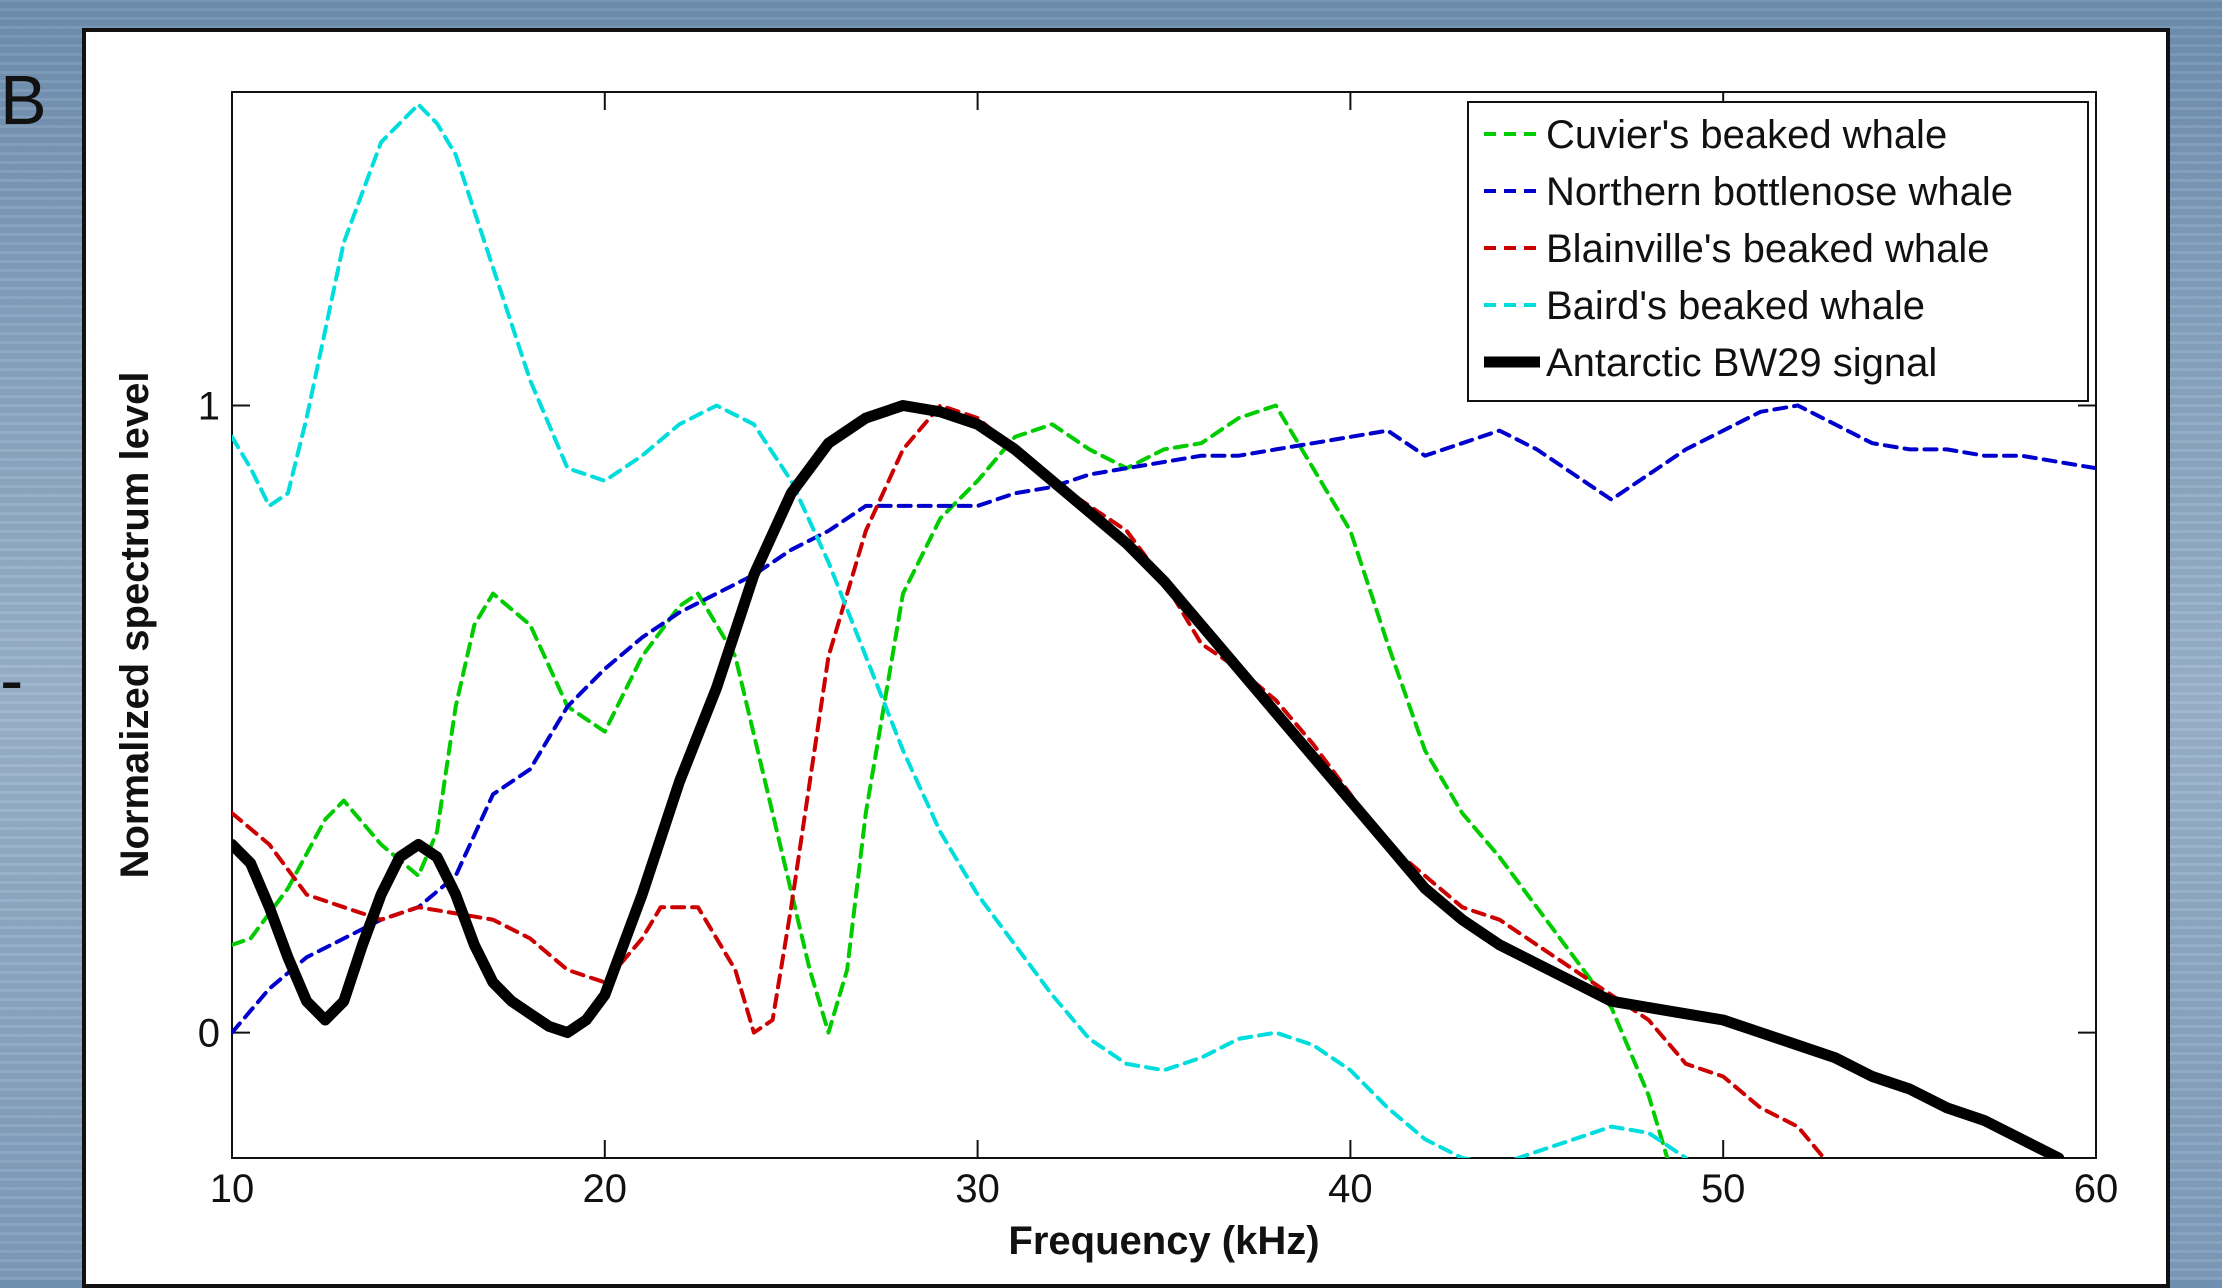 The width and height of the screenshot is (2222, 1288). Describe the element at coordinates (1779, 192) in the screenshot. I see `legend-label-northern-bottlenose-whale: Northern bottlenose whale` at that location.